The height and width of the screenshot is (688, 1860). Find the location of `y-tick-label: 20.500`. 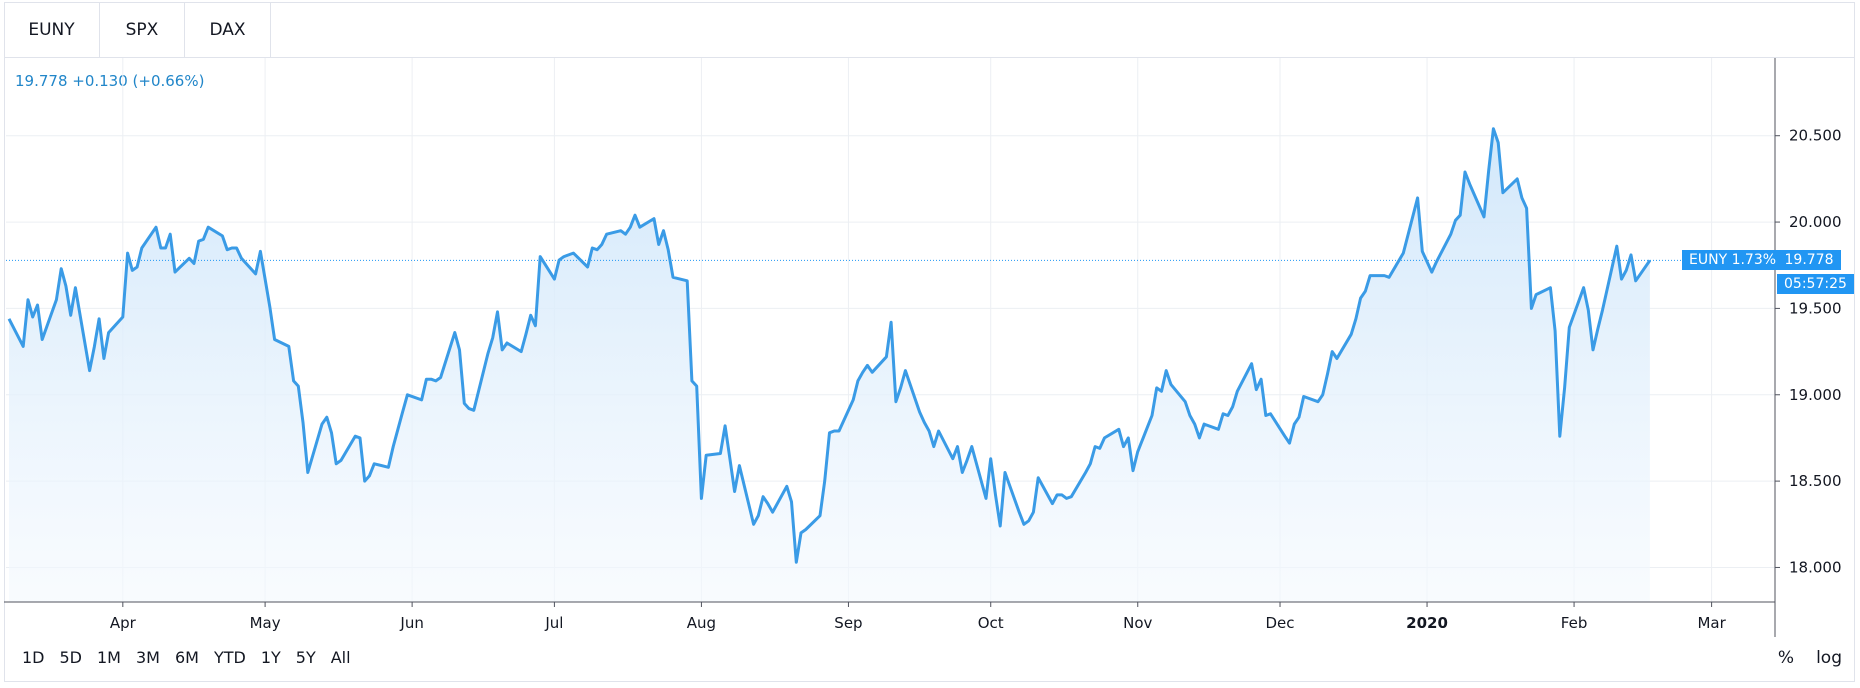

y-tick-label: 20.500 is located at coordinates (1815, 136).